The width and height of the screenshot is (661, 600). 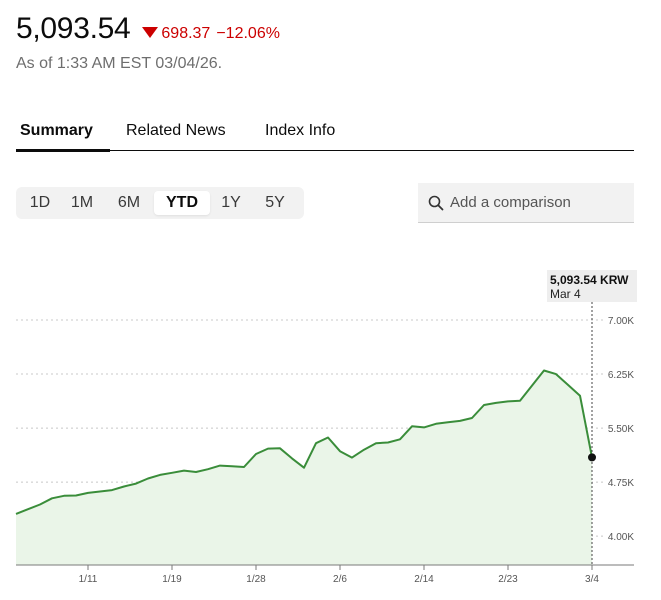 What do you see at coordinates (621, 321) in the screenshot?
I see `y-tick-label: 7.00K` at bounding box center [621, 321].